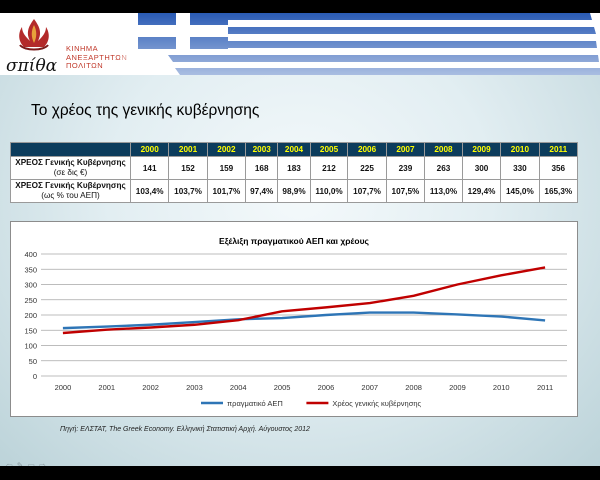 The height and width of the screenshot is (480, 600). I want to click on x-tick-label: 2002, so click(150, 387).